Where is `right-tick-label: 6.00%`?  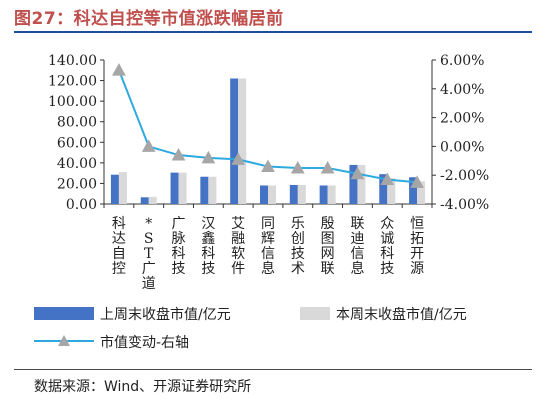 right-tick-label: 6.00% is located at coordinates (462, 61).